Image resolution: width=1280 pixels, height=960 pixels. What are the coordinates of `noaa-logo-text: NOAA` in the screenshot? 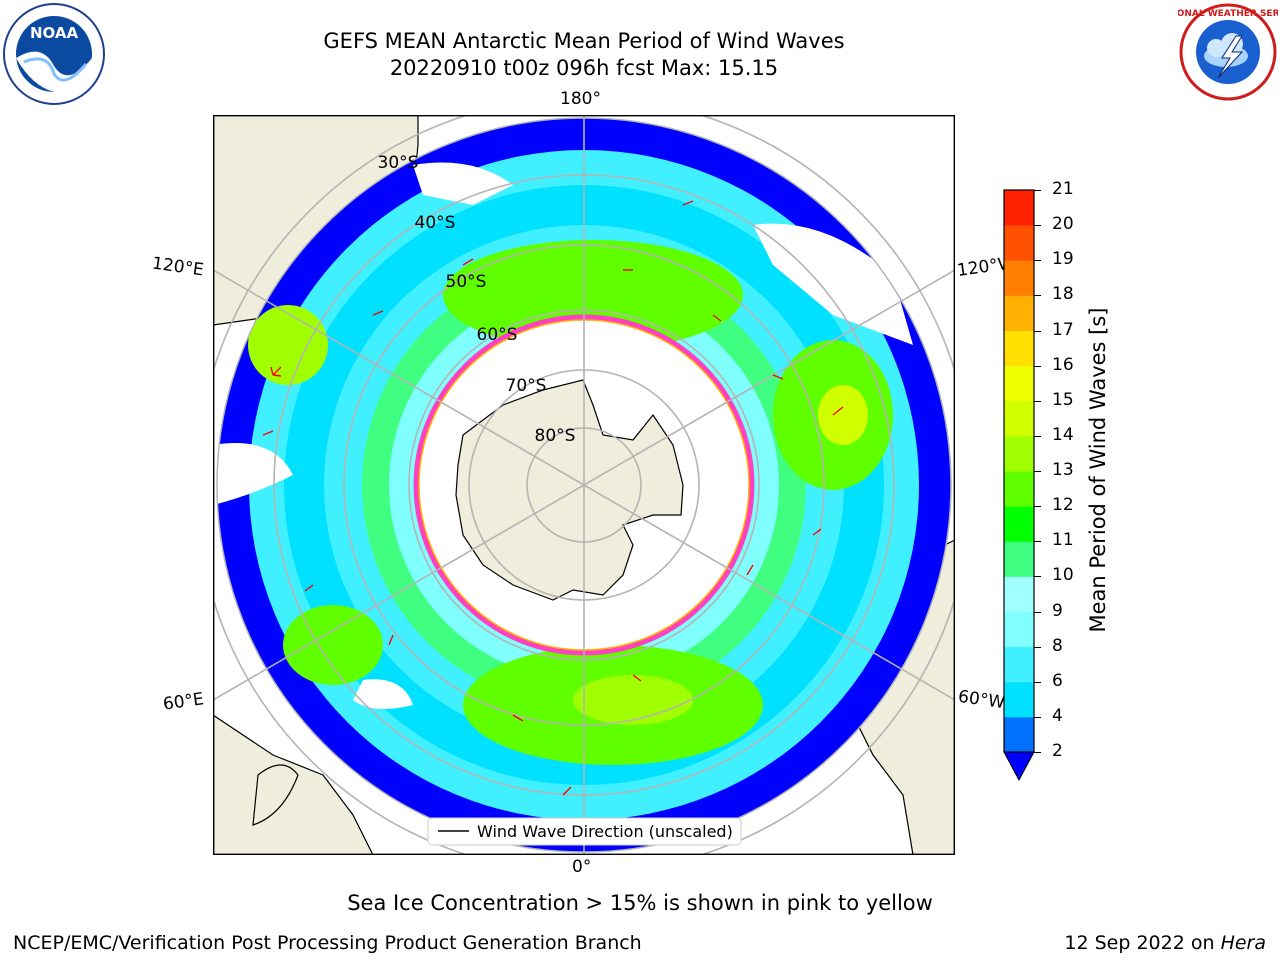 It's located at (54, 33).